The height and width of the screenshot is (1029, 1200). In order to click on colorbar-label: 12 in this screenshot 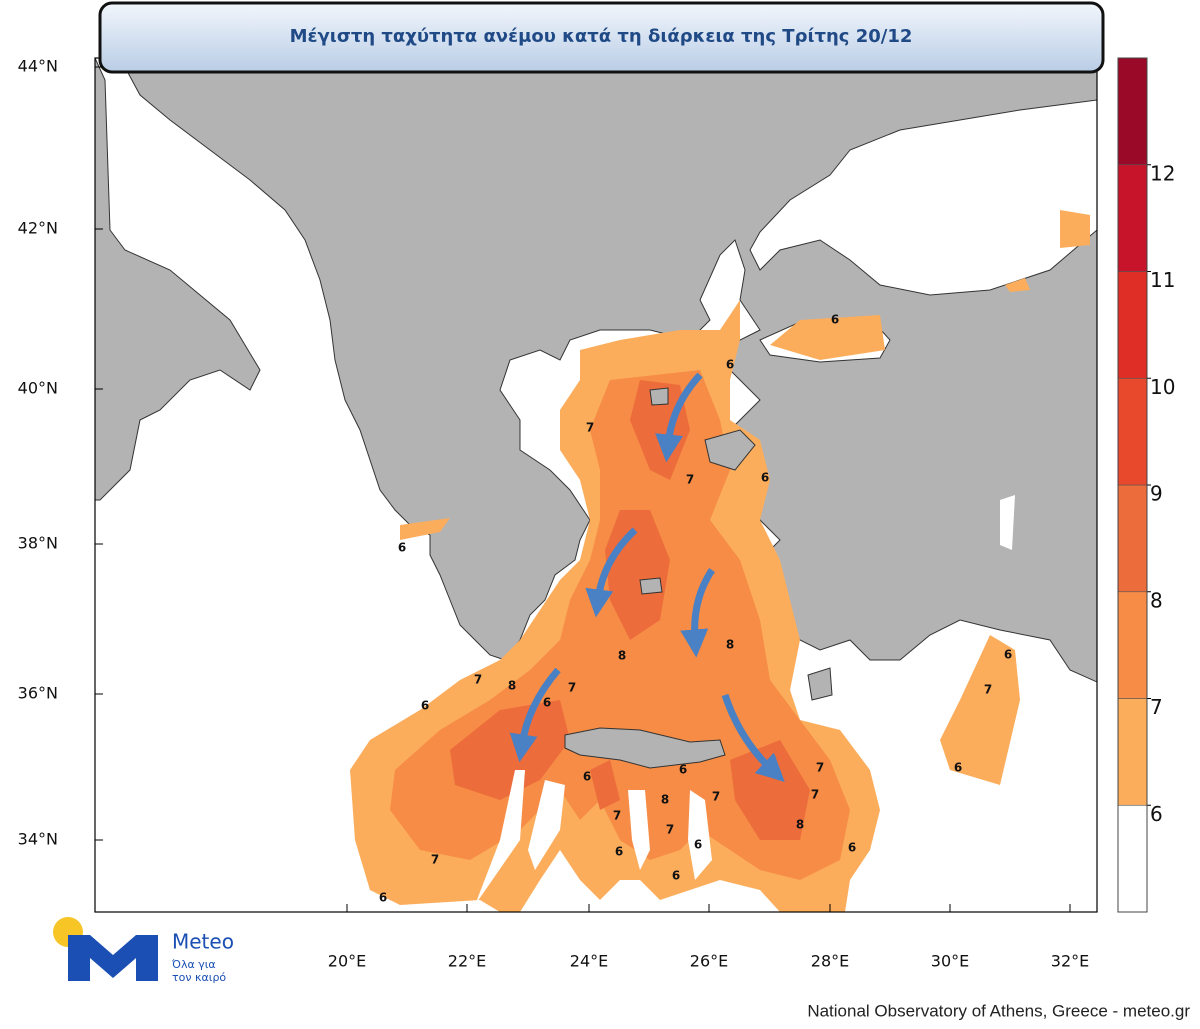, I will do `click(1162, 173)`.